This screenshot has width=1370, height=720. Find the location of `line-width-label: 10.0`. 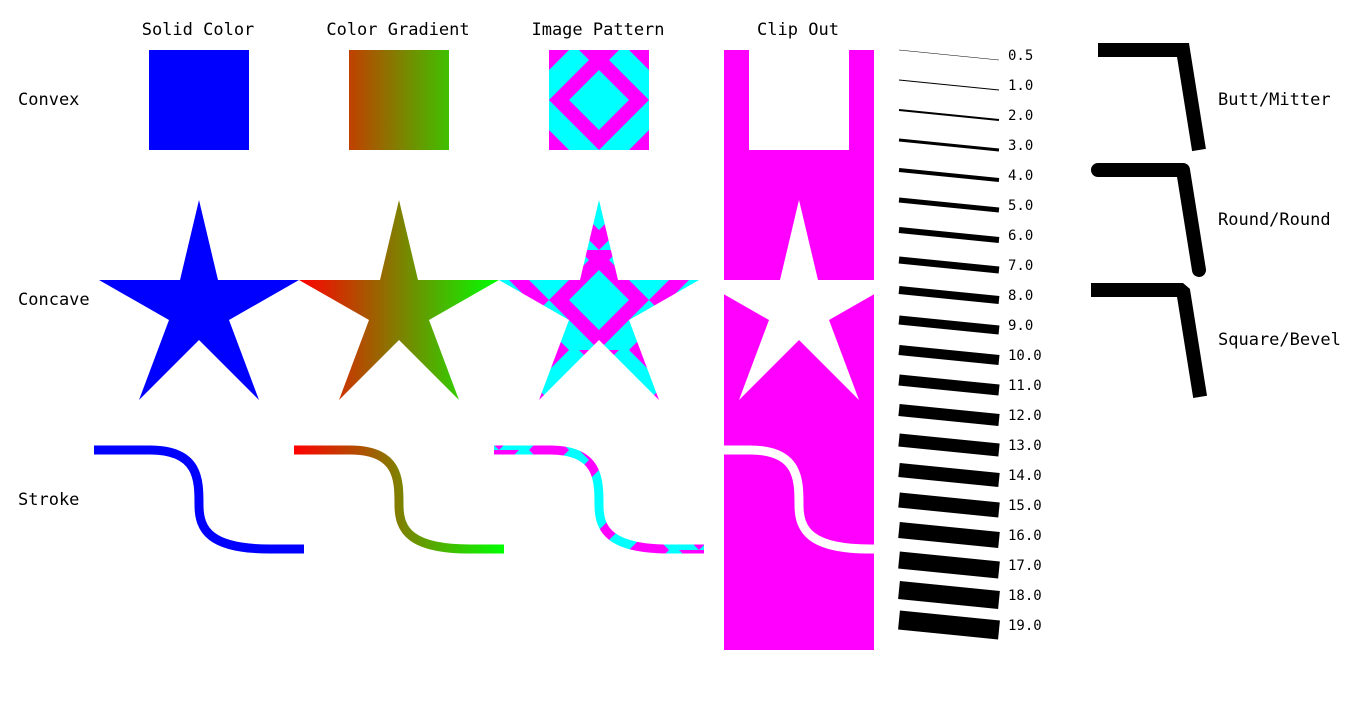

line-width-label: 10.0 is located at coordinates (1025, 356).